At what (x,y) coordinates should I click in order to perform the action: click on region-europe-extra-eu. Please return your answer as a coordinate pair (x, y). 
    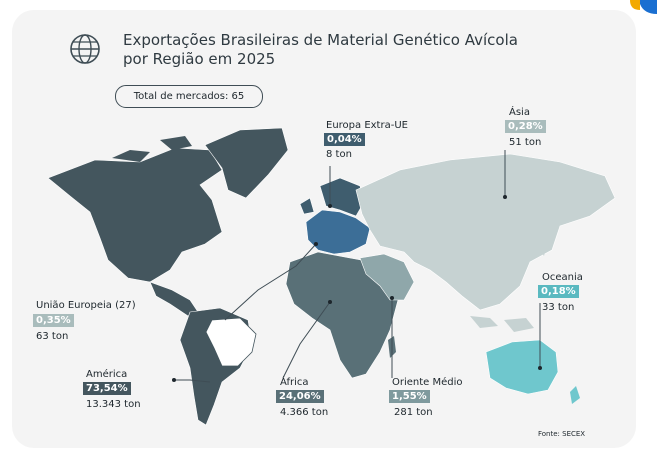
    Looking at the image, I should click on (332, 197).